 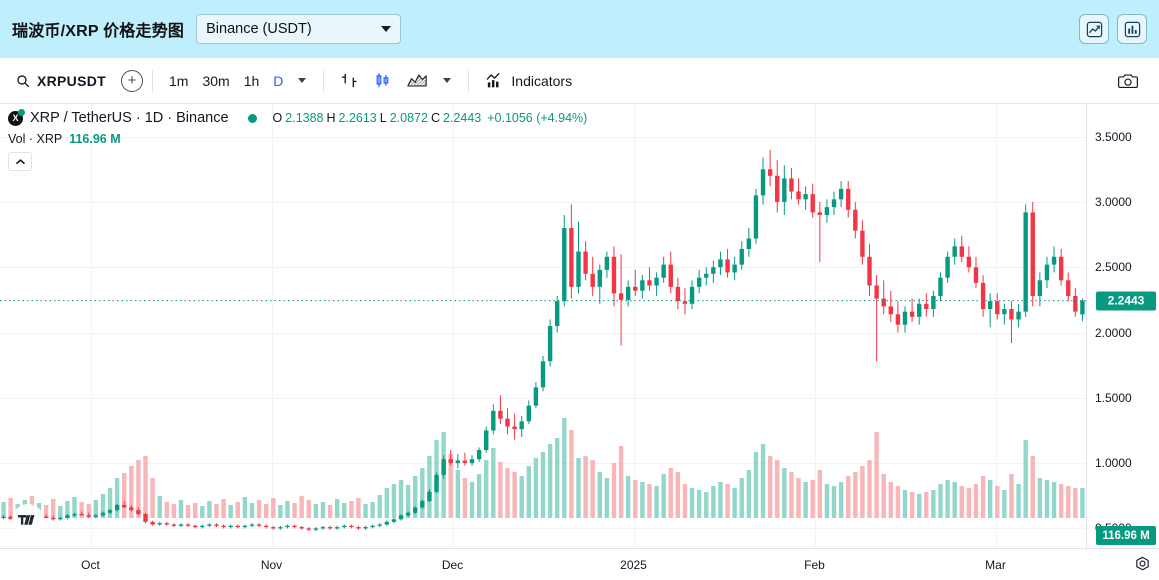 I want to click on symbol-search-button: XRPUSDT, so click(x=61, y=81).